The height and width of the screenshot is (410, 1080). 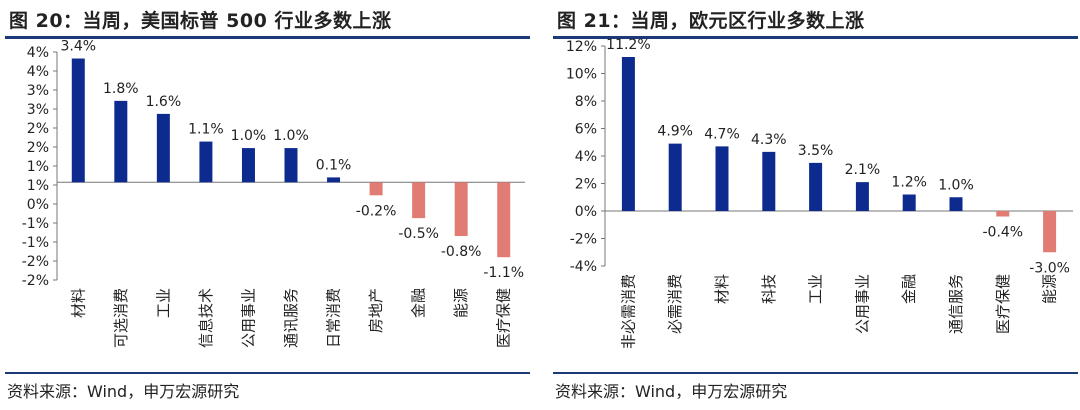 I want to click on y-tick-label: 8%, so click(x=586, y=102).